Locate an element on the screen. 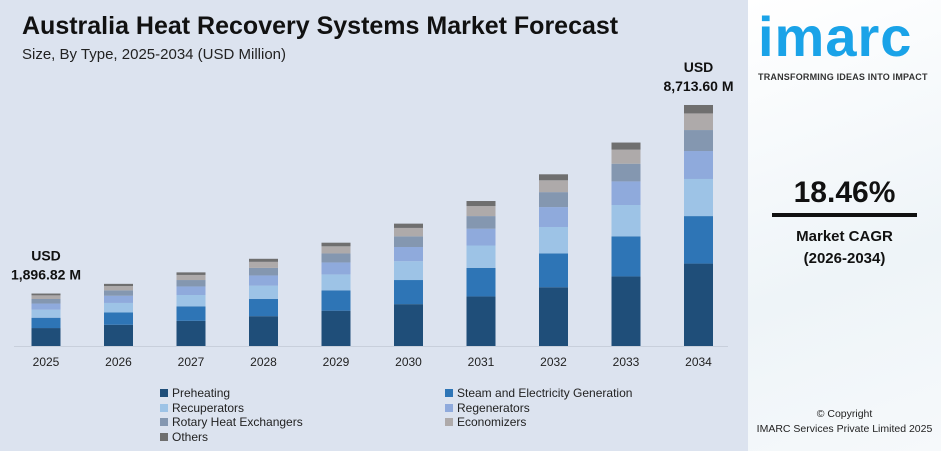 Image resolution: width=941 pixels, height=451 pixels. bar-segment-rotary-heat-exchangers-2032 is located at coordinates (553, 200).